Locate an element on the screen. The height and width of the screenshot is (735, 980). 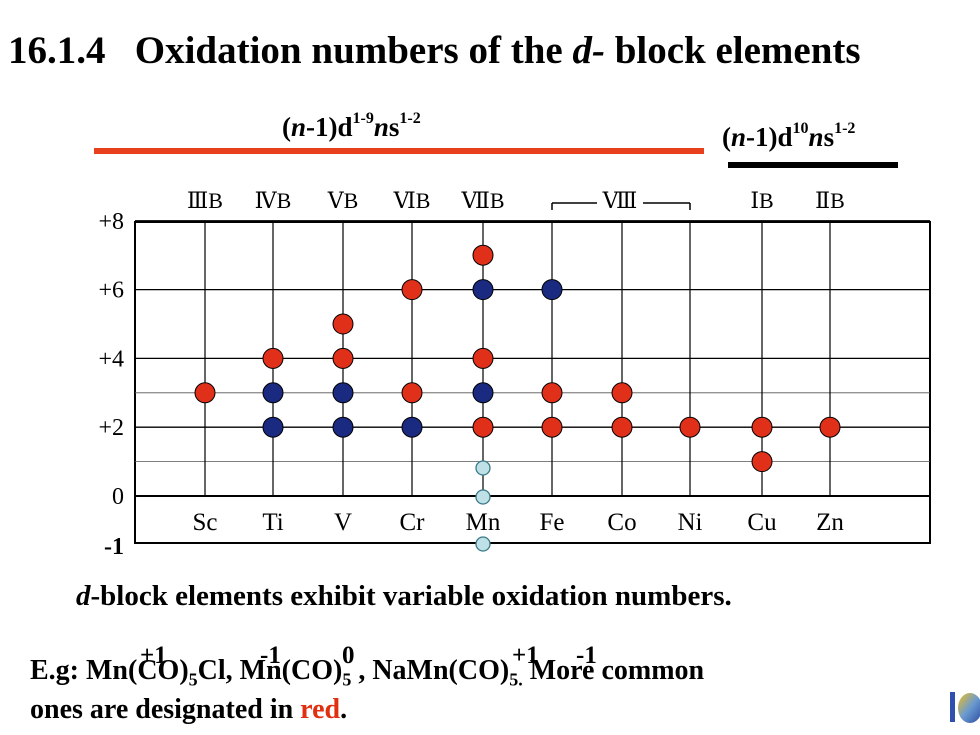
group-label: ⅣB is located at coordinates (273, 200).